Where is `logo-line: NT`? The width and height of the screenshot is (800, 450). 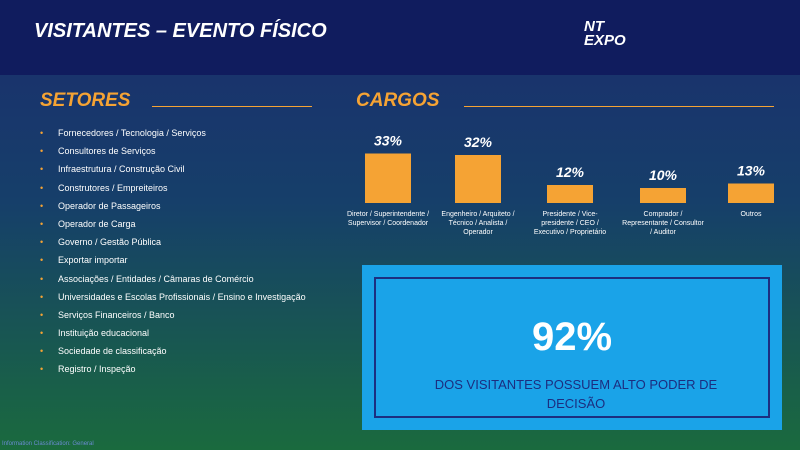
logo-line: NT is located at coordinates (594, 26).